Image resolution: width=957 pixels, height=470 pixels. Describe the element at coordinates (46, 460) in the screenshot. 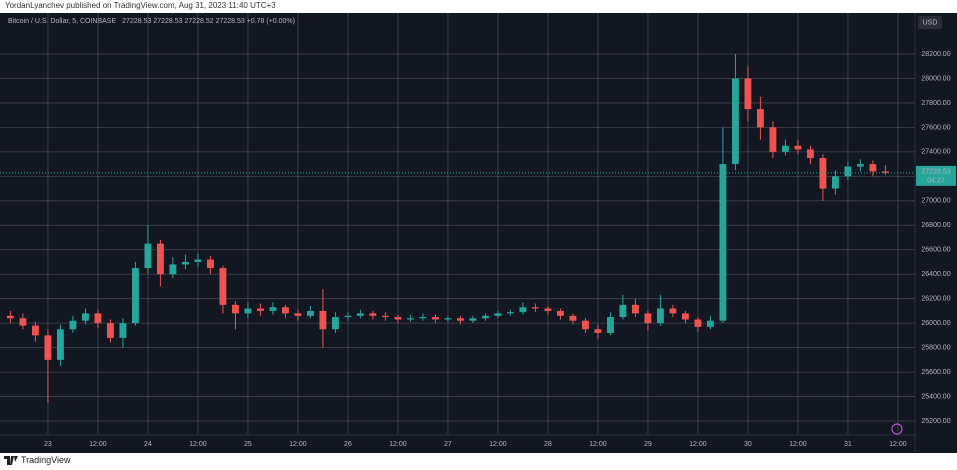

I see `footer-brand: TradingView` at that location.